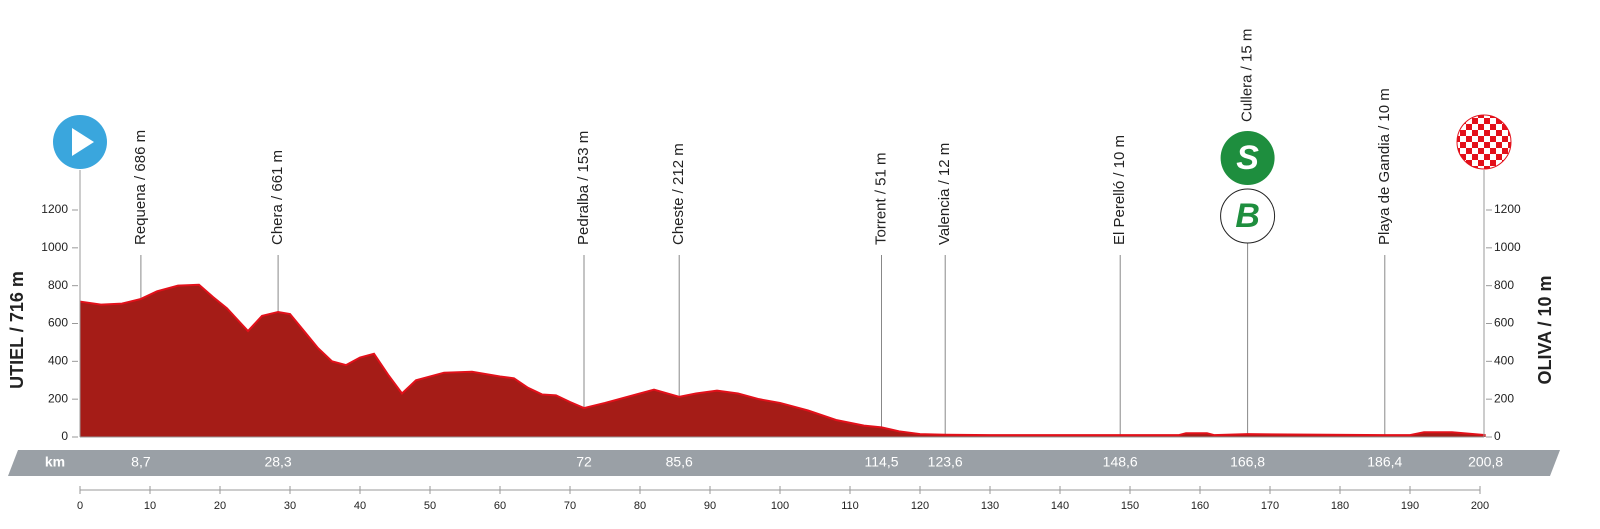  I want to click on icon-letter: S, so click(1247, 158).